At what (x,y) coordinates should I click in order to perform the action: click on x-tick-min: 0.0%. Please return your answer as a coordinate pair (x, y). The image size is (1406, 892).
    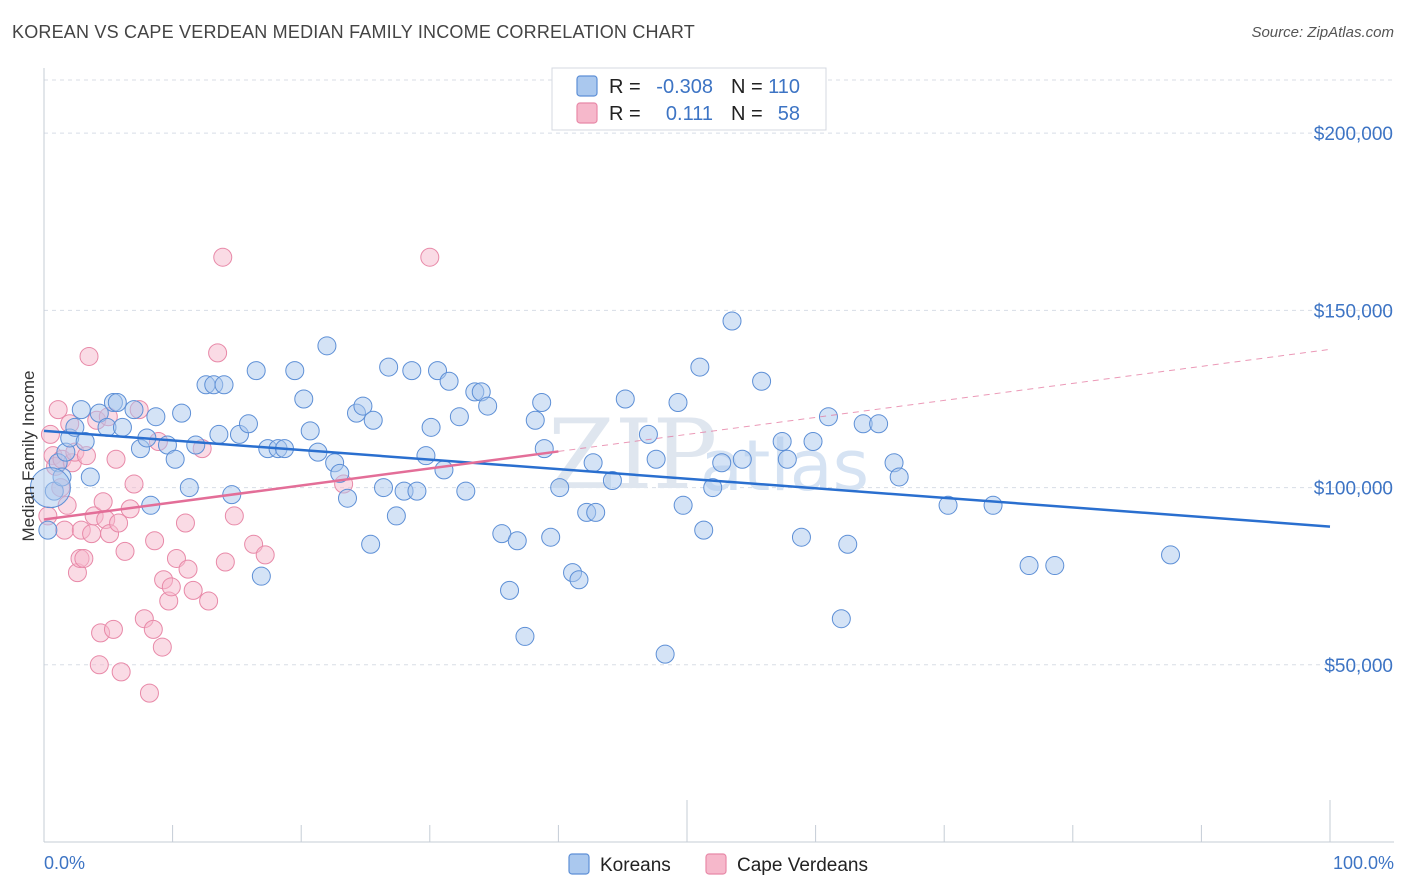
    Looking at the image, I should click on (64, 863).